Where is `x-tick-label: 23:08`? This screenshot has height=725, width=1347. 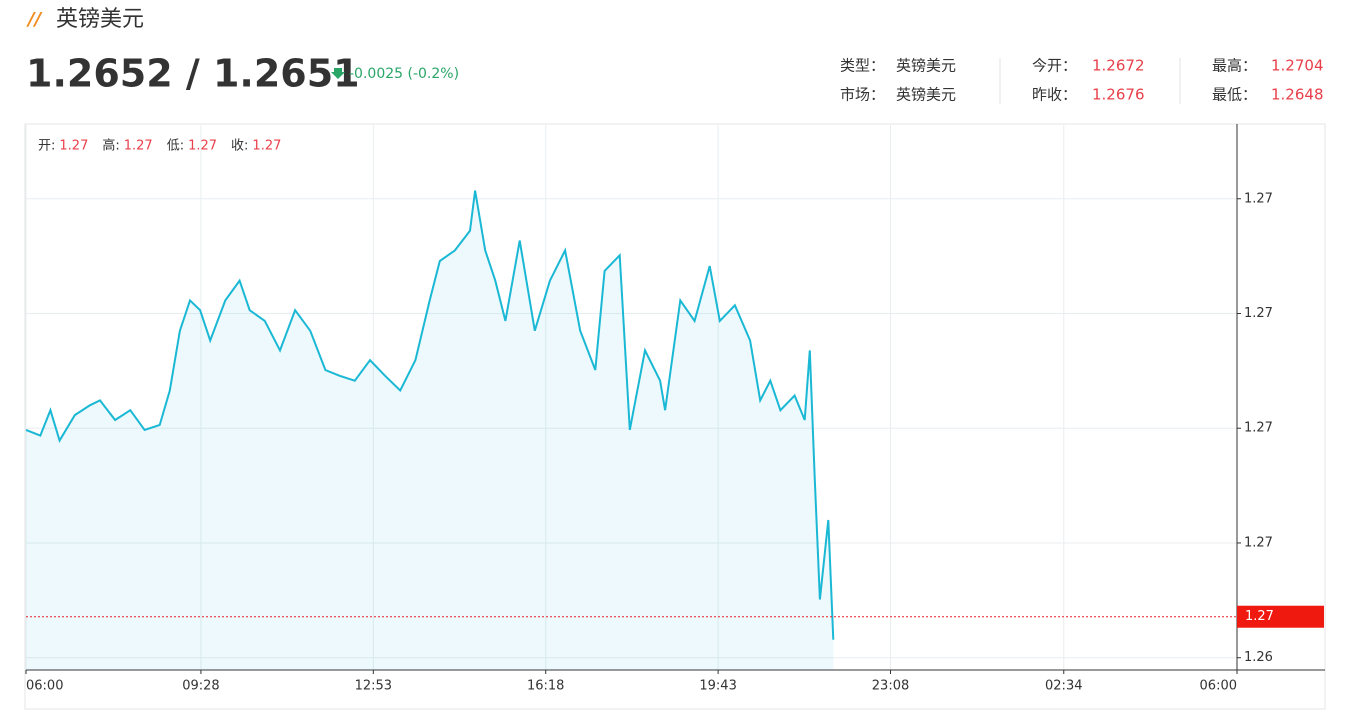 x-tick-label: 23:08 is located at coordinates (890, 686).